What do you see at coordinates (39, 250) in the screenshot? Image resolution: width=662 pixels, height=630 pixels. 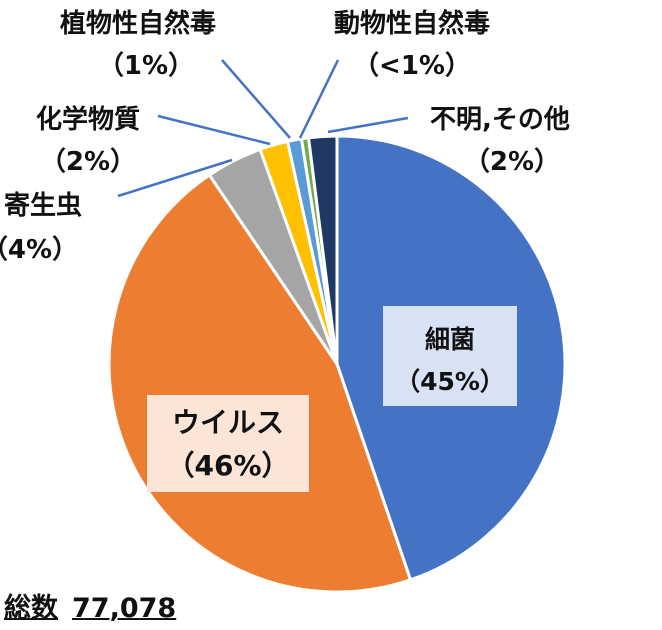 I see `slice-value-2: （4%）` at bounding box center [39, 250].